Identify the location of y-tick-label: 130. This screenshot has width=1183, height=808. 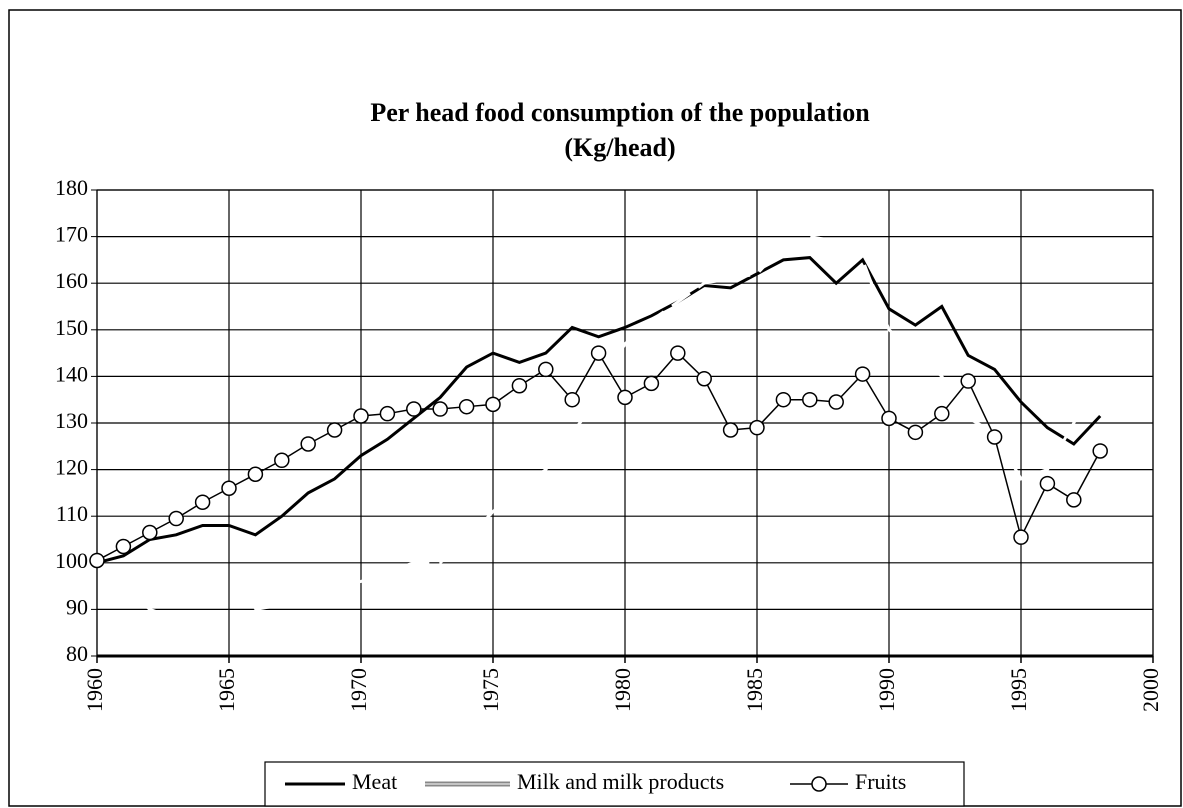
(71, 420).